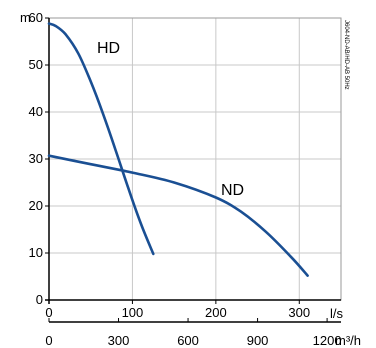 Image resolution: width=376 pixels, height=348 pixels. Describe the element at coordinates (48, 340) in the screenshot. I see `x-secondary-tick-label: 0` at that location.